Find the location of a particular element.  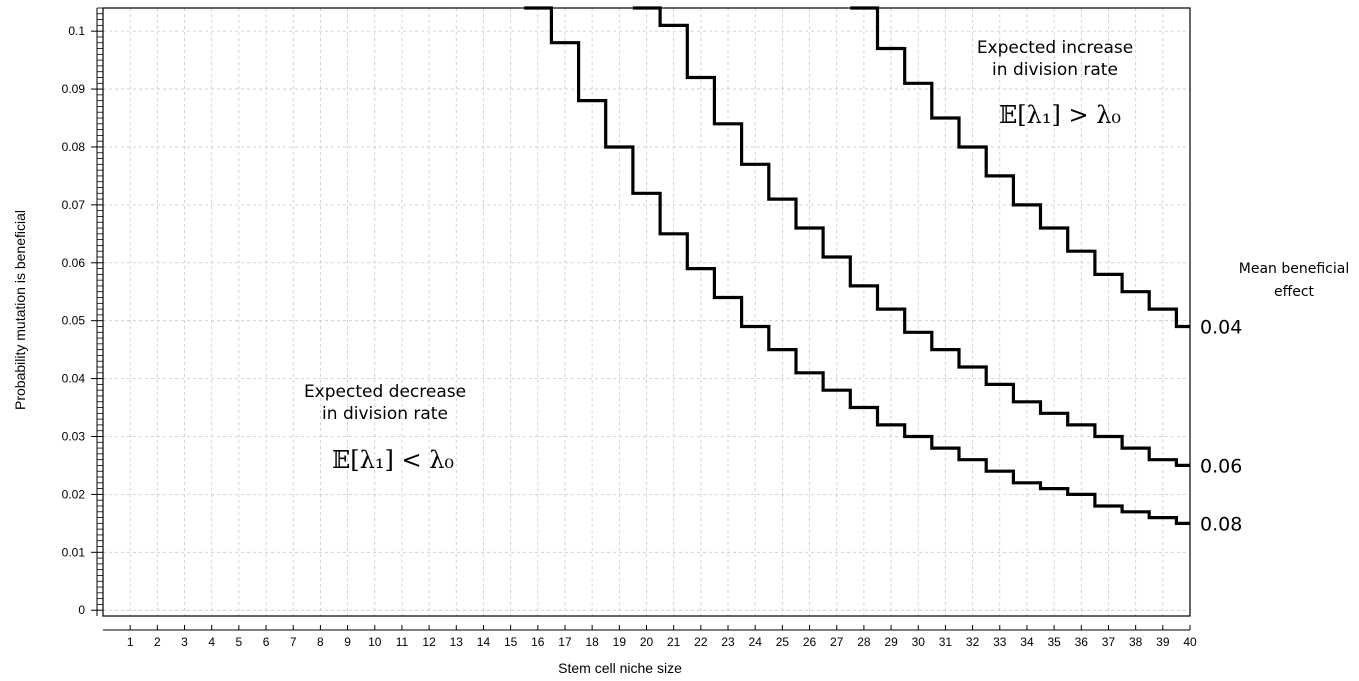

y-tick-label: 0.03 is located at coordinates (74, 436).